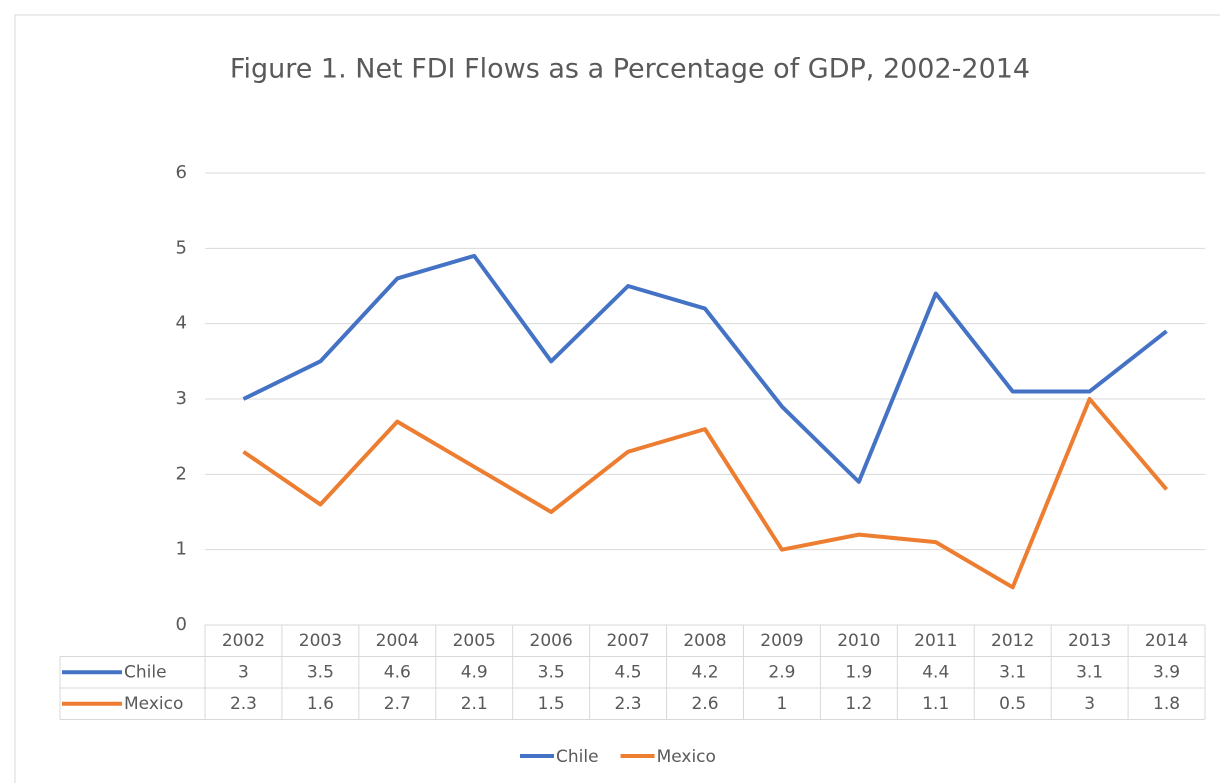  What do you see at coordinates (704, 641) in the screenshot?
I see `x-tick-label: 2008` at bounding box center [704, 641].